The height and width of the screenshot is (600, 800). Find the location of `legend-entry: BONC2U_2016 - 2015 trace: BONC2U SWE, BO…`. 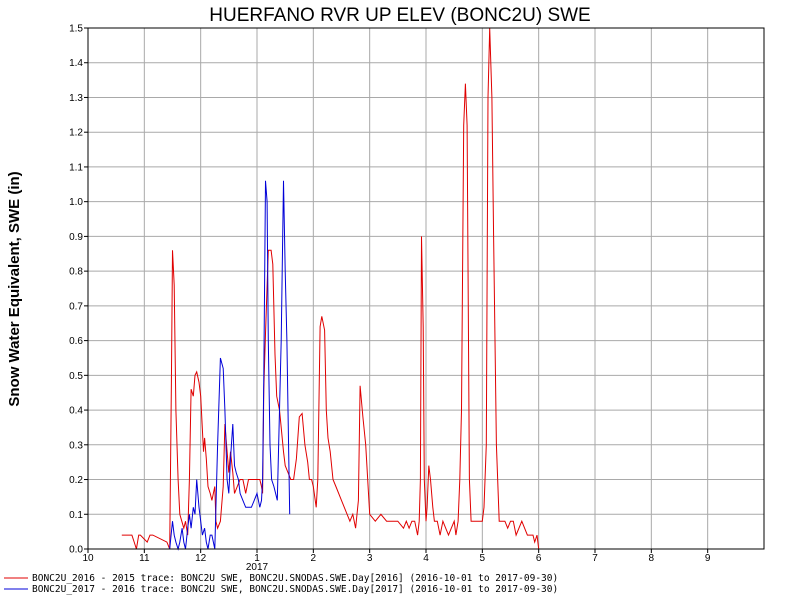

legend-entry: BONC2U_2016 - 2015 trace: BONC2U SWE, BO… is located at coordinates (295, 578).